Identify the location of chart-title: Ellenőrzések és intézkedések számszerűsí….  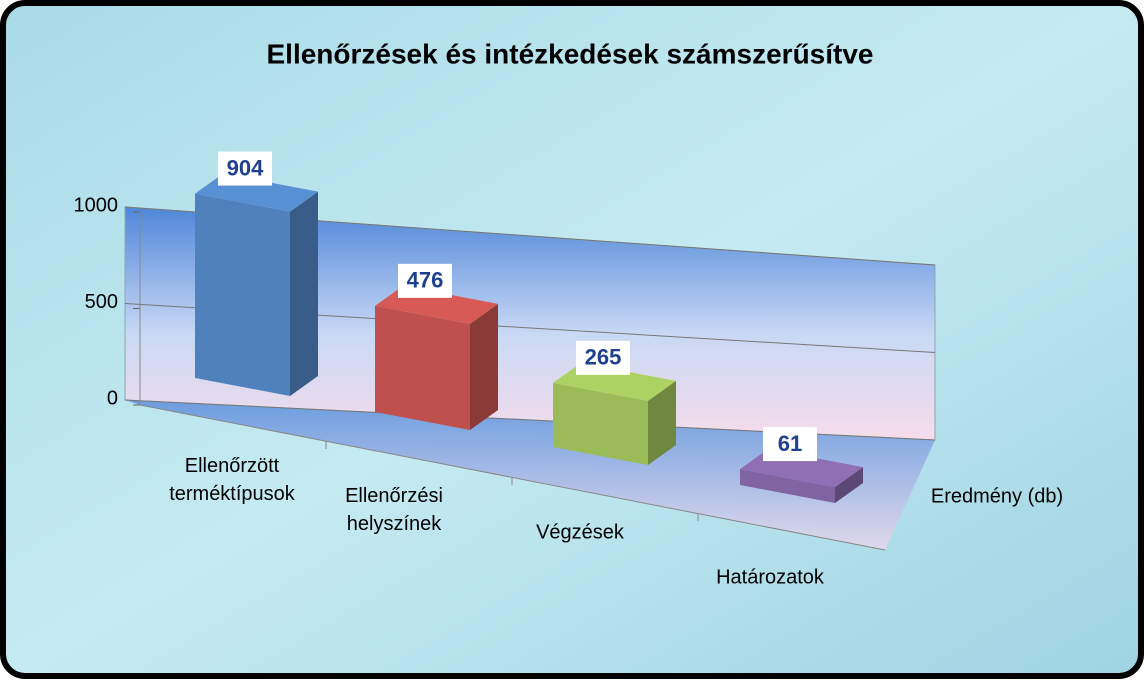
(569, 53).